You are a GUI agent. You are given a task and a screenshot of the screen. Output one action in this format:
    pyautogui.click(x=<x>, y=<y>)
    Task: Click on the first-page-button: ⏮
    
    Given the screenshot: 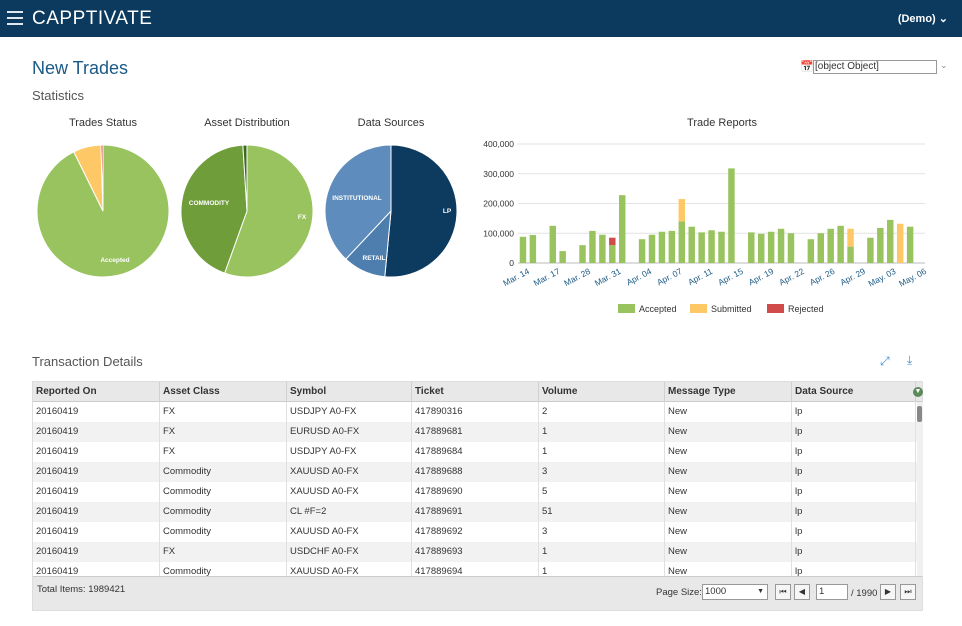 What is the action you would take?
    pyautogui.click(x=783, y=592)
    